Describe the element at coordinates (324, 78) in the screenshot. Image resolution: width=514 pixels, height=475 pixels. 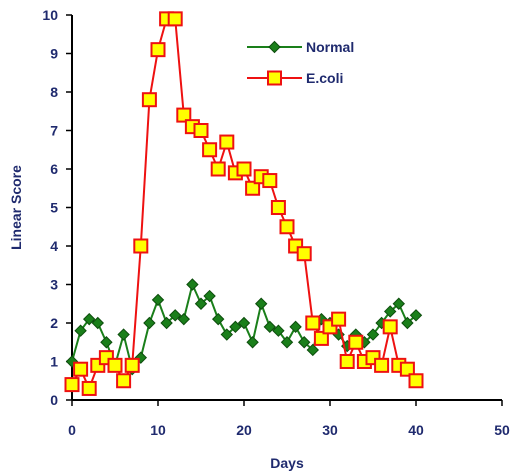
I see `legend-label: E.coli` at that location.